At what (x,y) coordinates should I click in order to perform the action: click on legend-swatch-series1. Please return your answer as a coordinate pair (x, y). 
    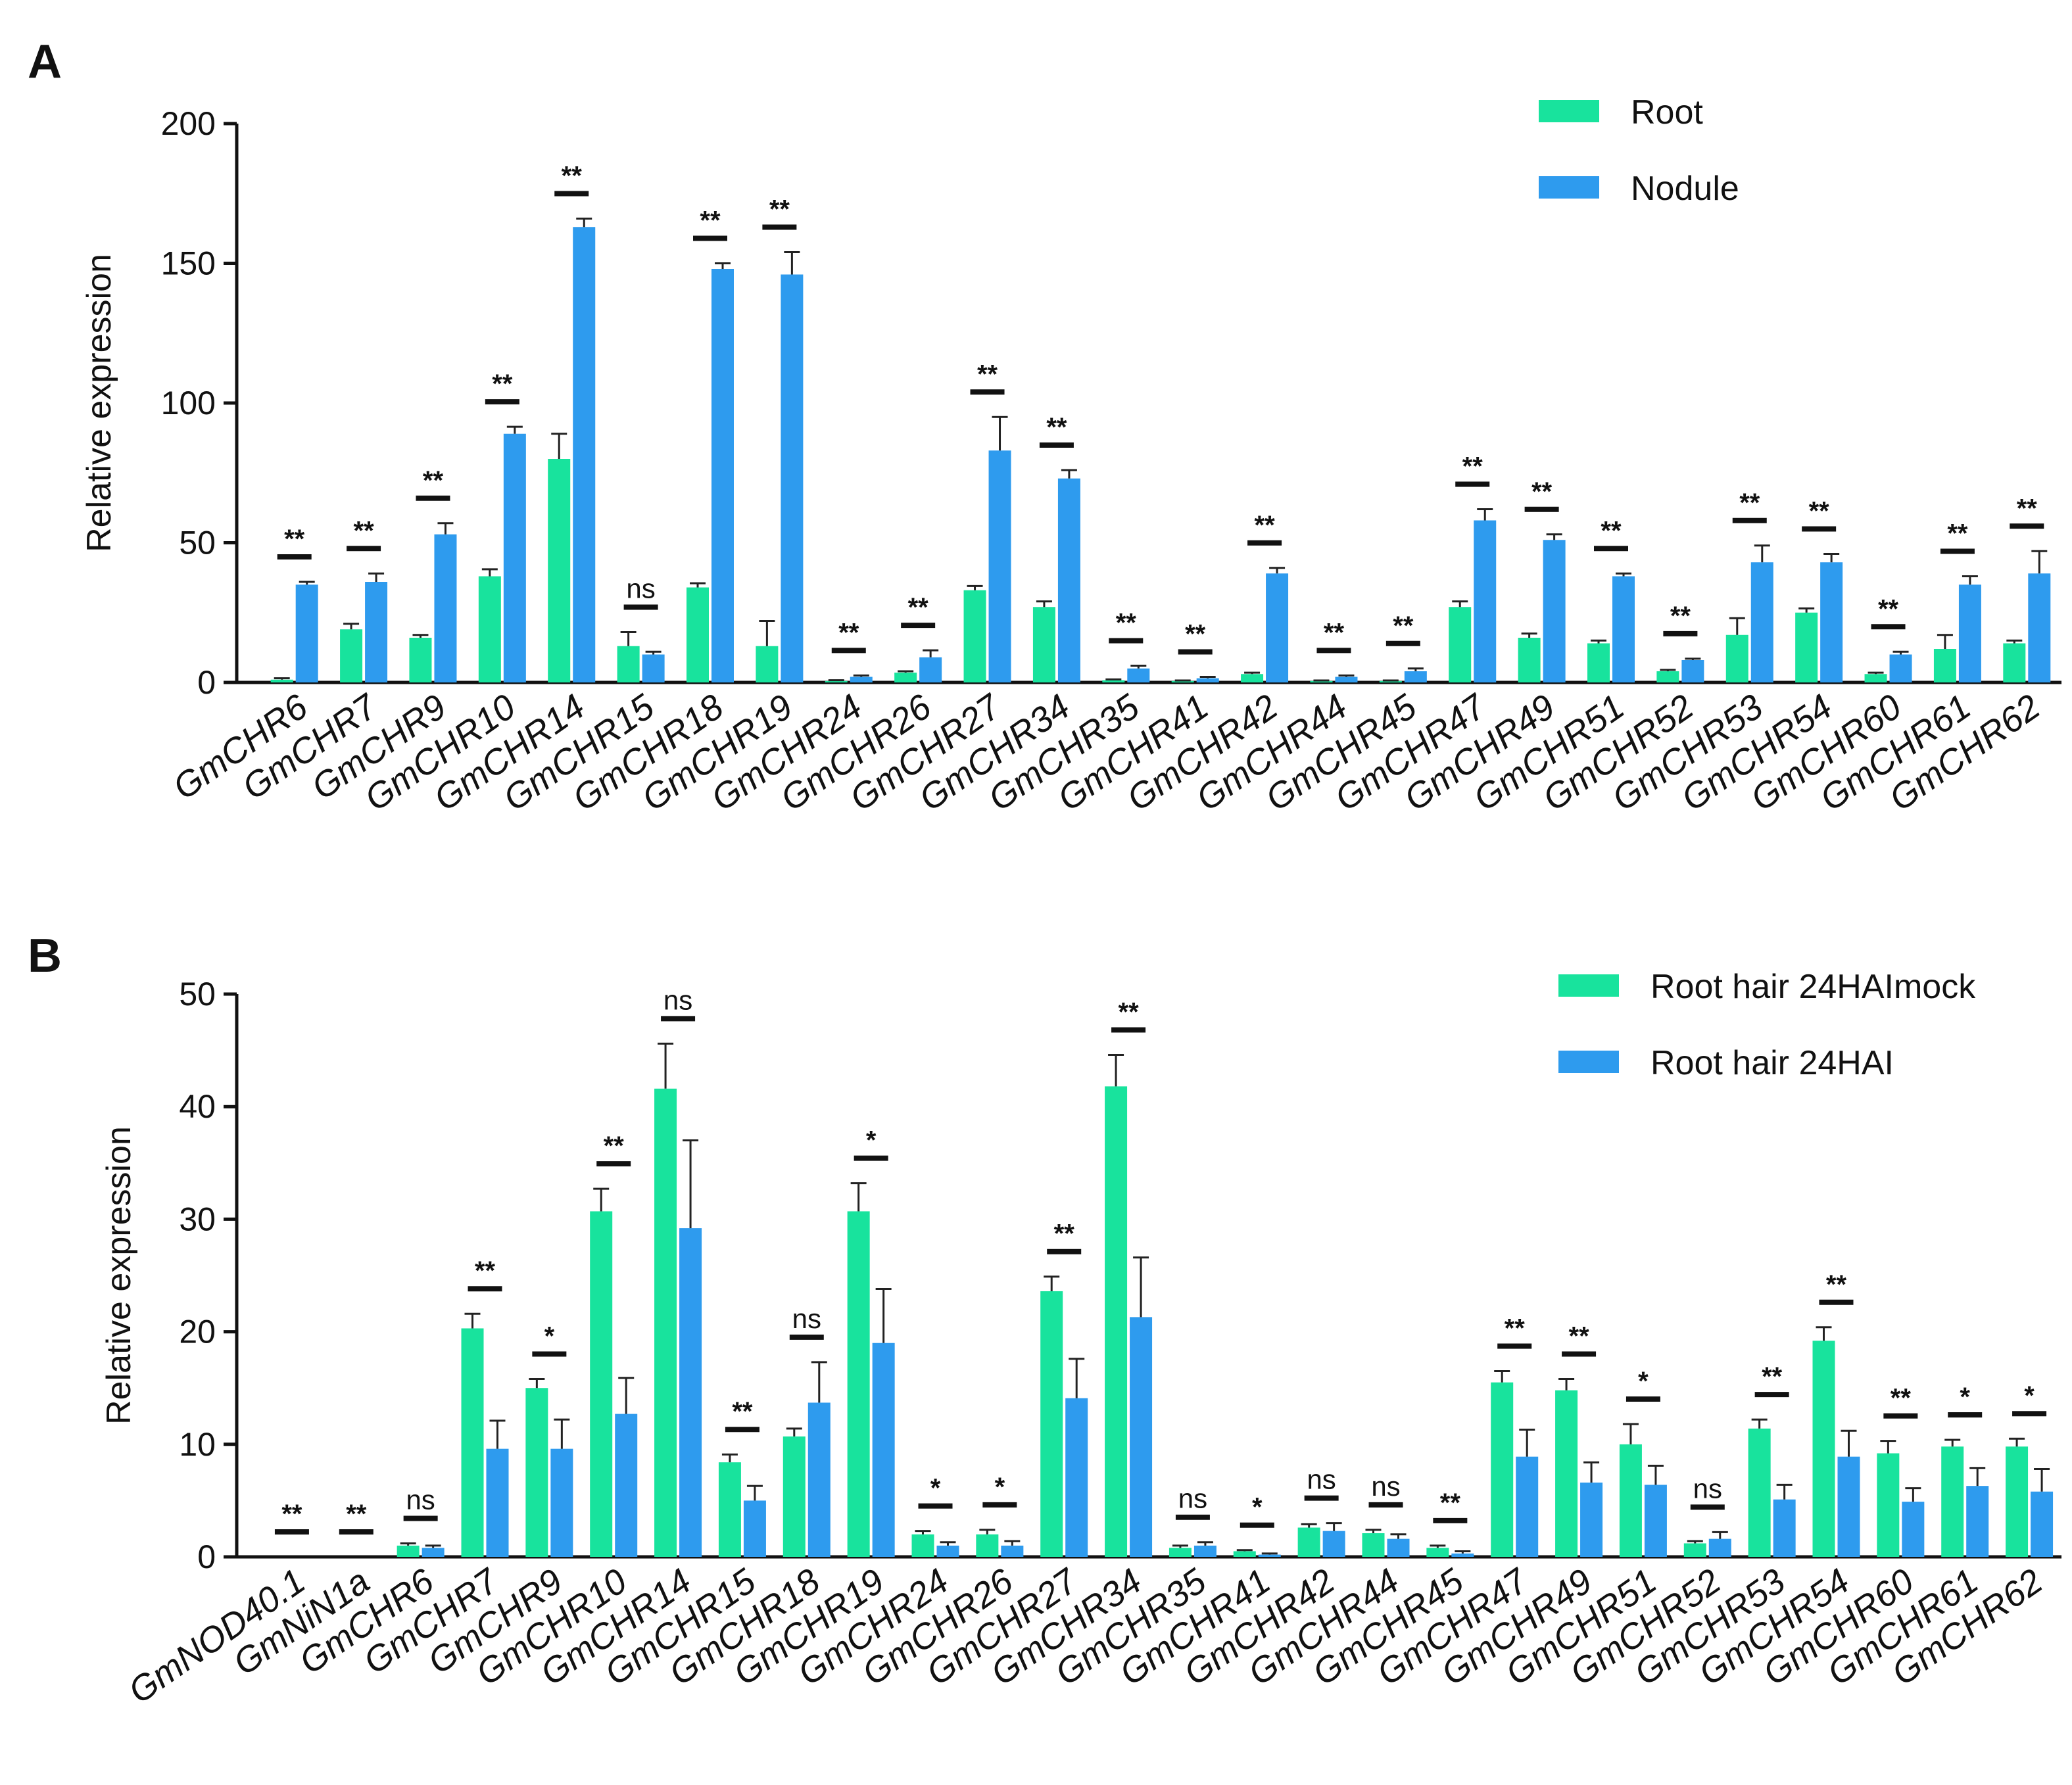
    Looking at the image, I should click on (1569, 111).